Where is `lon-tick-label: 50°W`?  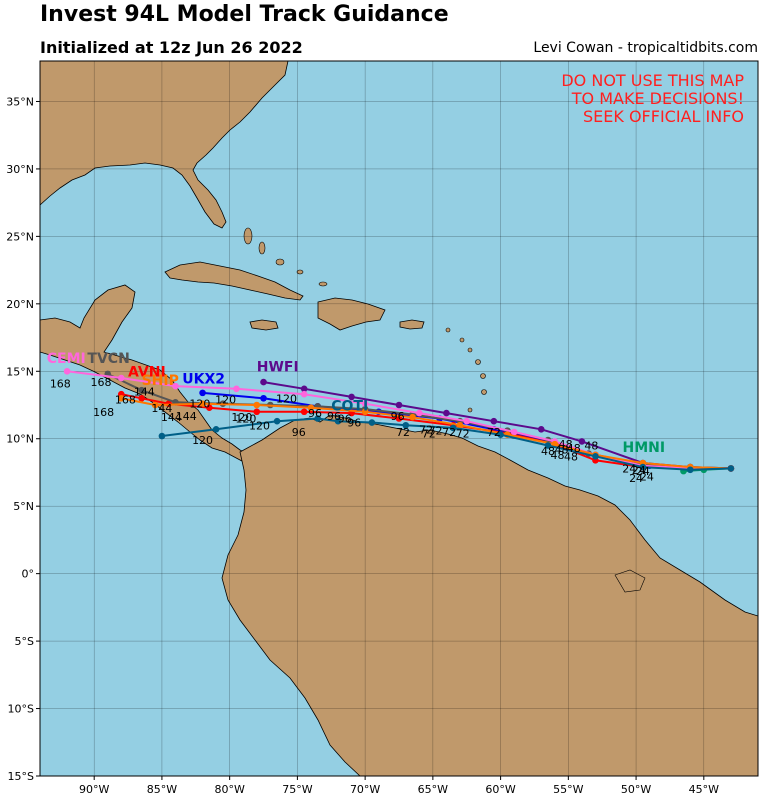 lon-tick-label: 50°W is located at coordinates (636, 789).